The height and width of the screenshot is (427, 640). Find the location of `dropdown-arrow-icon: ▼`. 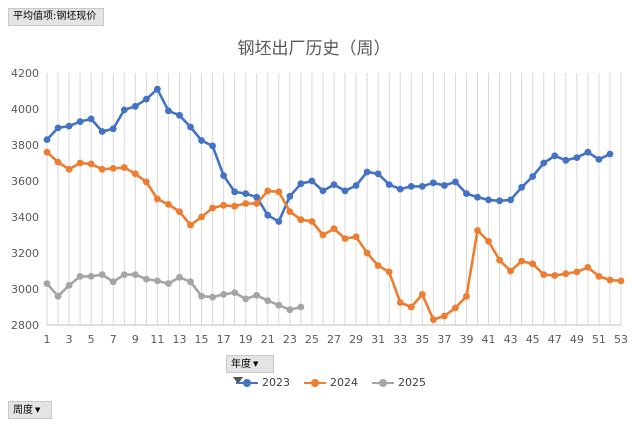

dropdown-arrow-icon: ▼ is located at coordinates (38, 410).